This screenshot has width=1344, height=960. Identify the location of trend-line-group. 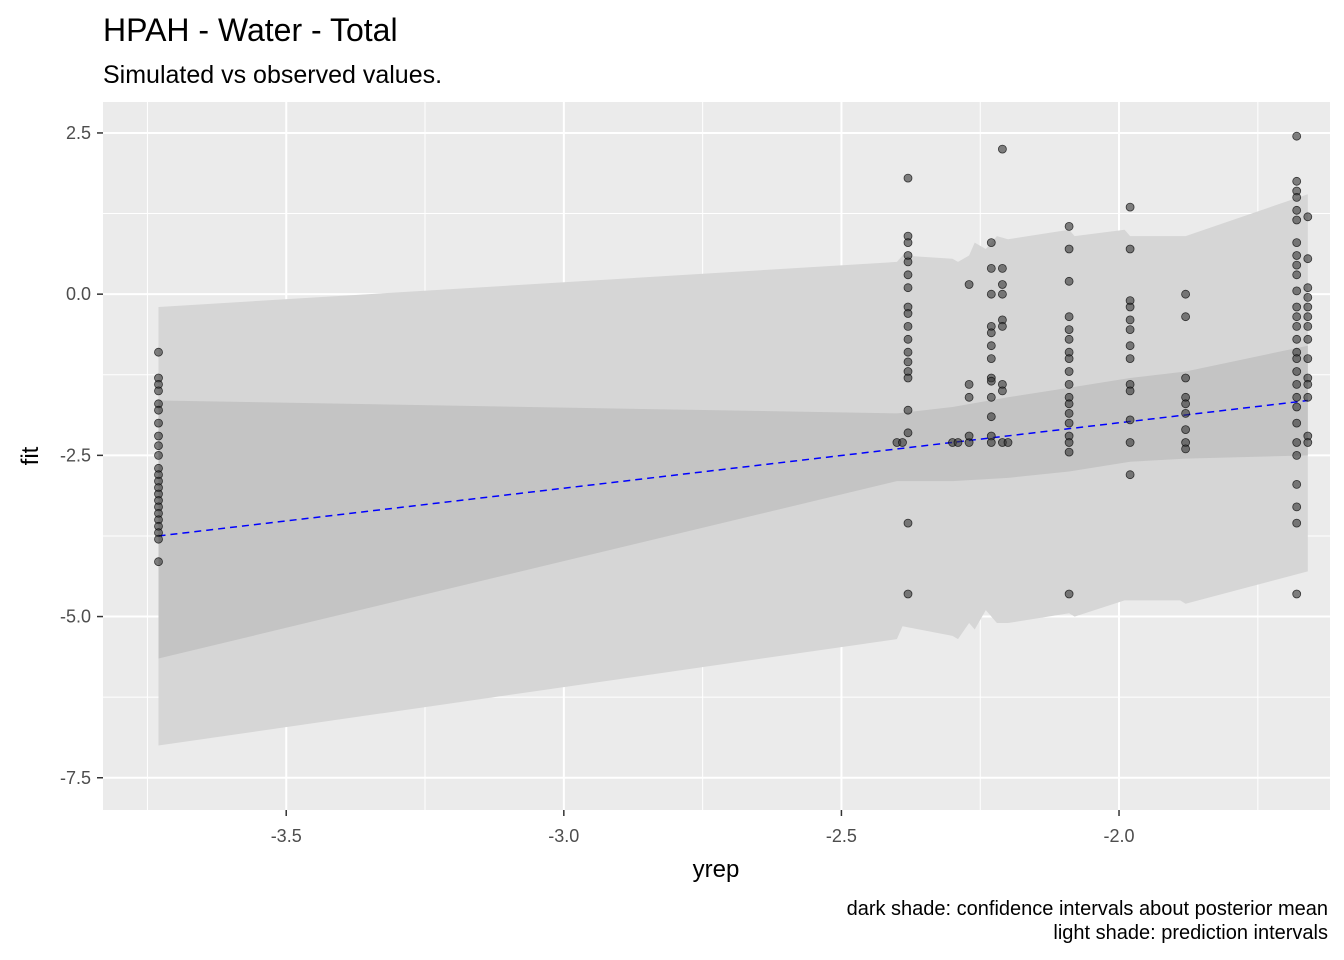
(733, 468).